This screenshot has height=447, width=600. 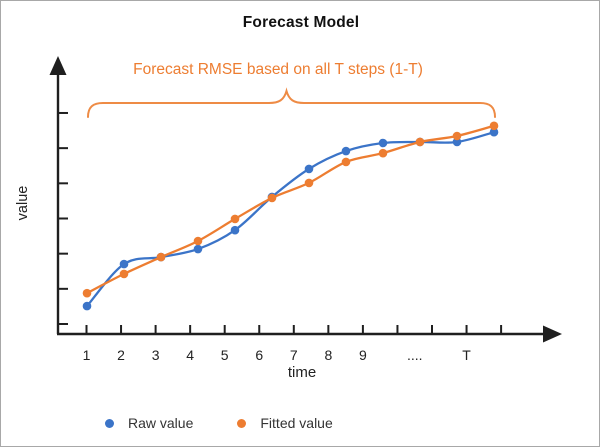 What do you see at coordinates (552, 334) in the screenshot?
I see `x-axis-arrow-icon` at bounding box center [552, 334].